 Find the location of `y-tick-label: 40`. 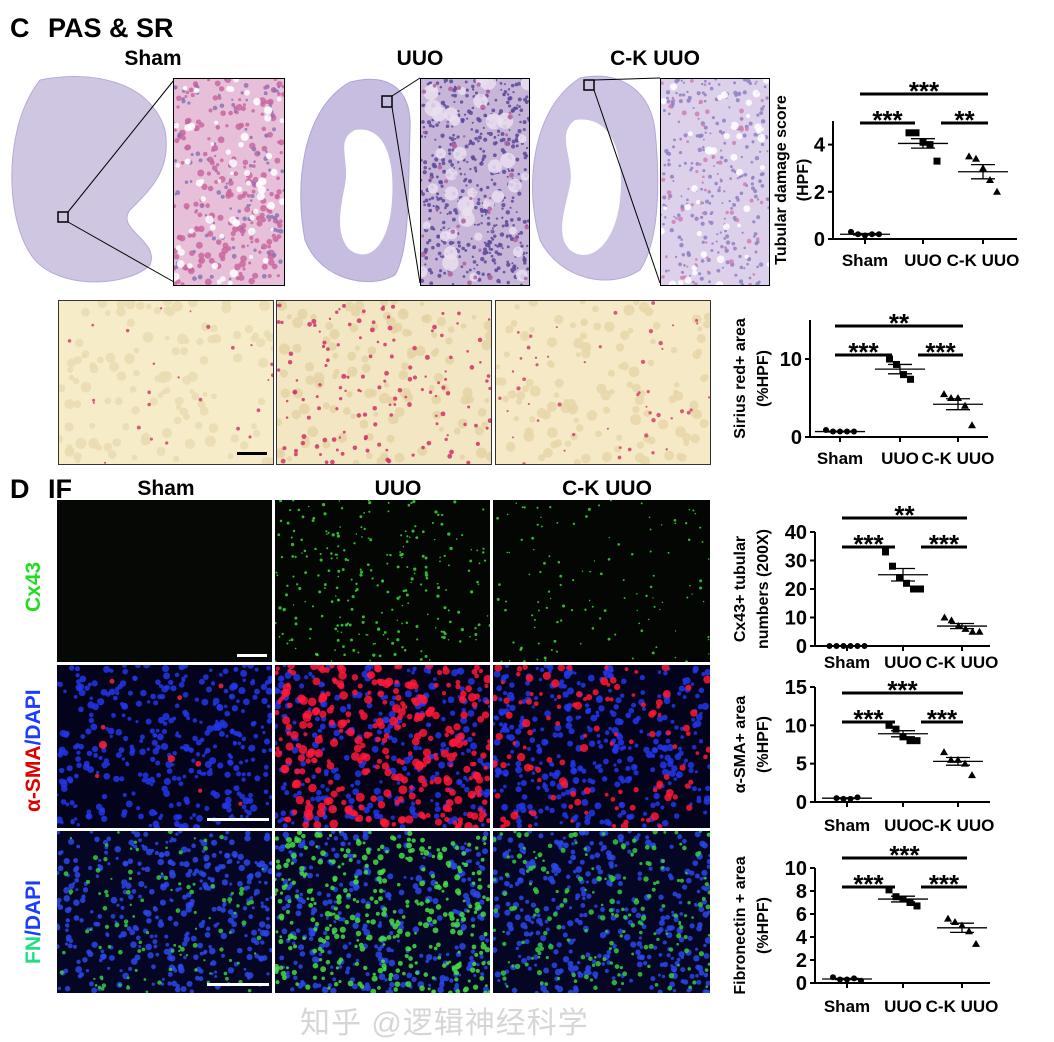

y-tick-label: 40 is located at coordinates (796, 533).